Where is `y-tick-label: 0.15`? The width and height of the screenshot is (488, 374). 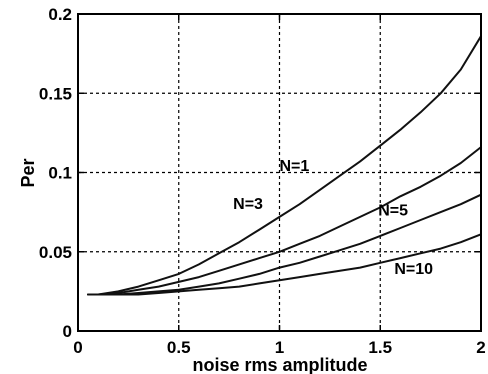 y-tick-label: 0.15 is located at coordinates (55, 93).